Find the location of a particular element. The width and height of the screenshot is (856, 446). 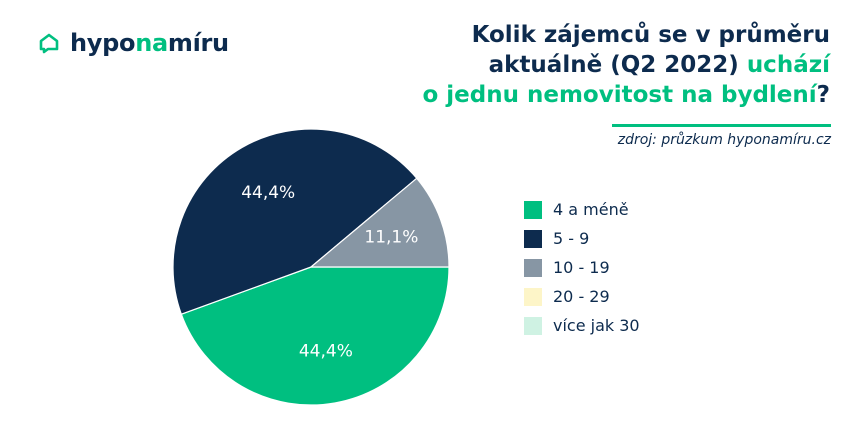

slice-value-label-3: 11,1% is located at coordinates (391, 238).